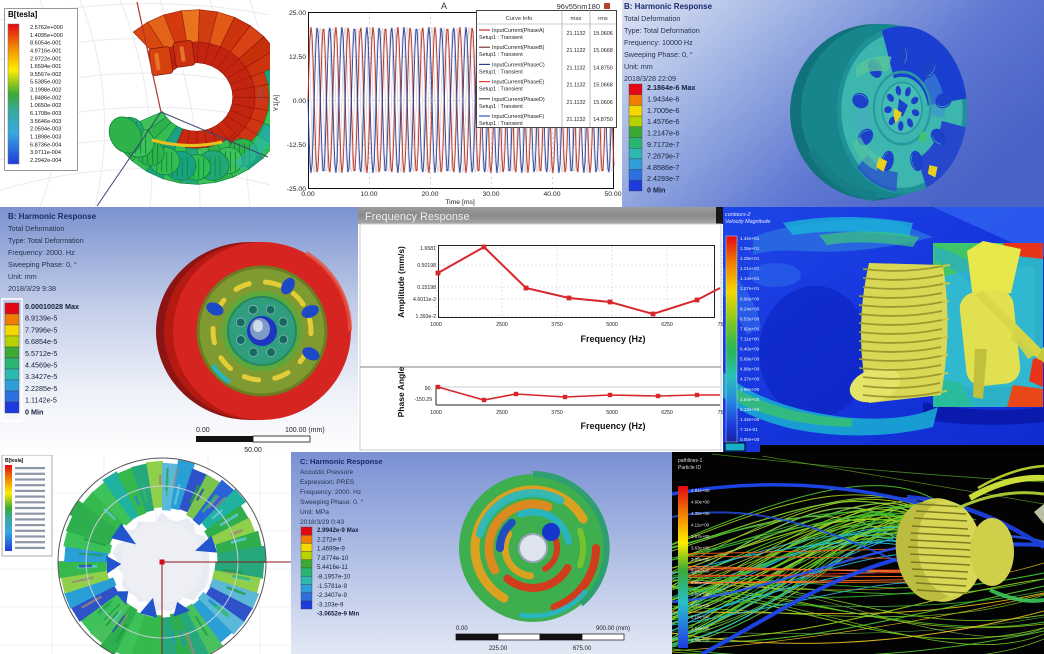 This screenshot has height=654, width=1044. Describe the element at coordinates (41, 400) in the screenshot. I see `svg-text: 1.1142e-5` at that location.